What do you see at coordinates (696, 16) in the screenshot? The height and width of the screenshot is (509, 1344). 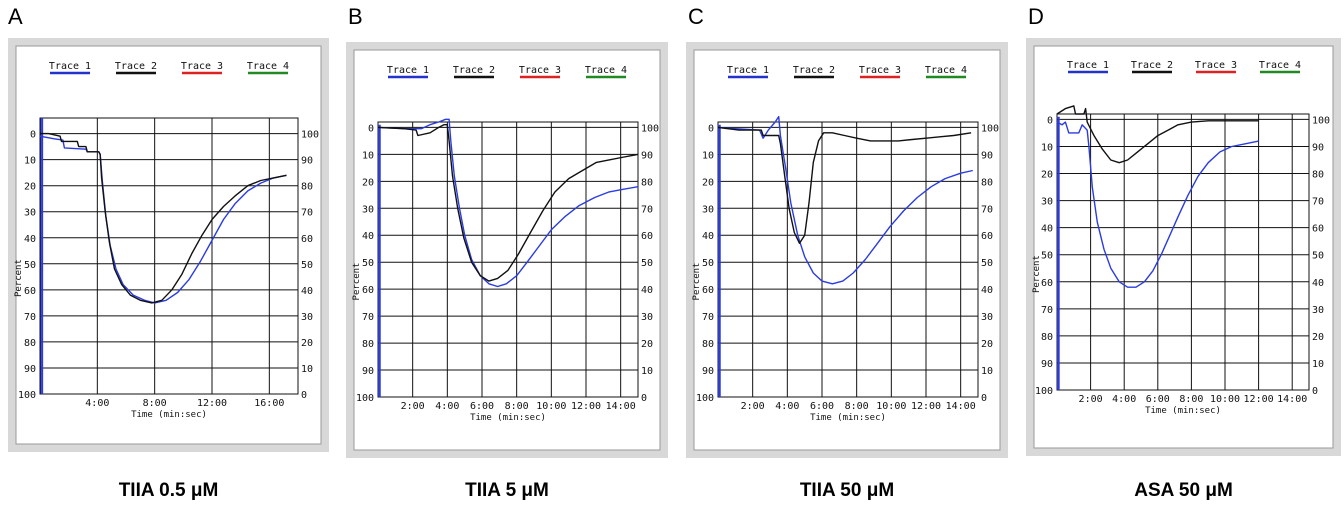 I see `panel-letter: C` at bounding box center [696, 16].